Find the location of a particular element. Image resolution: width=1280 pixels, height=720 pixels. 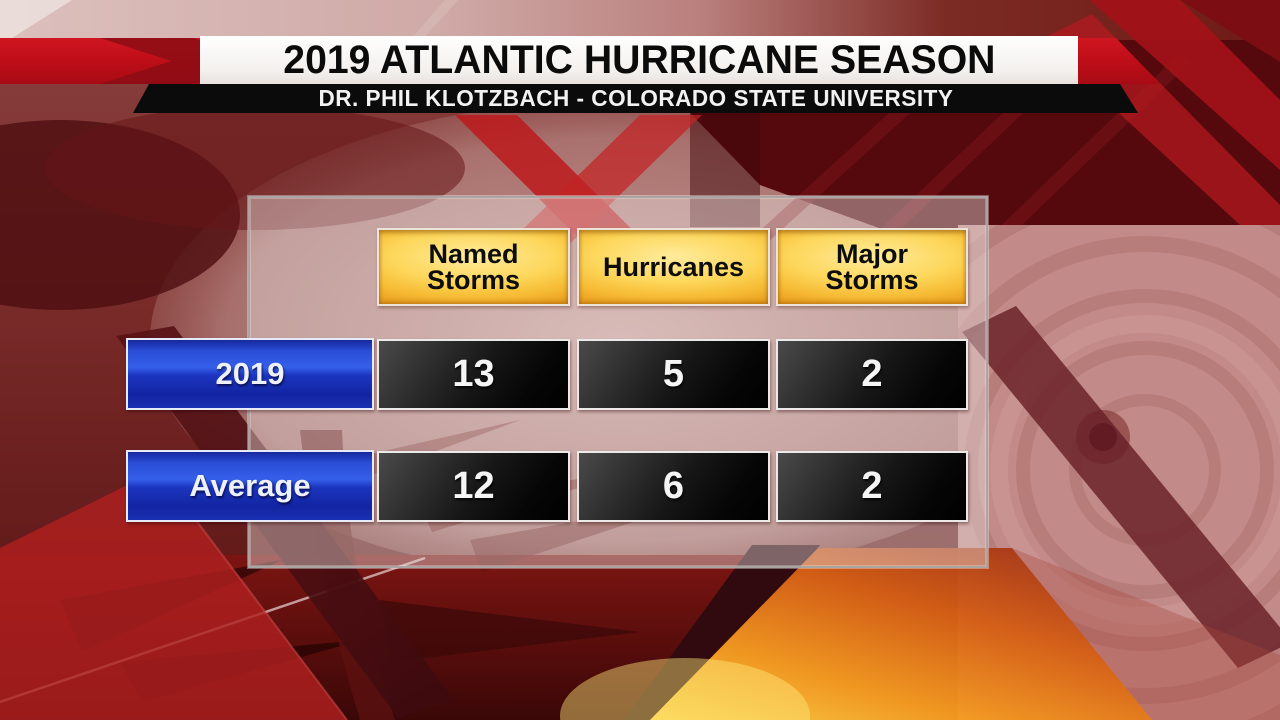

column-header-named-storms: Named Storms is located at coordinates (473, 267).